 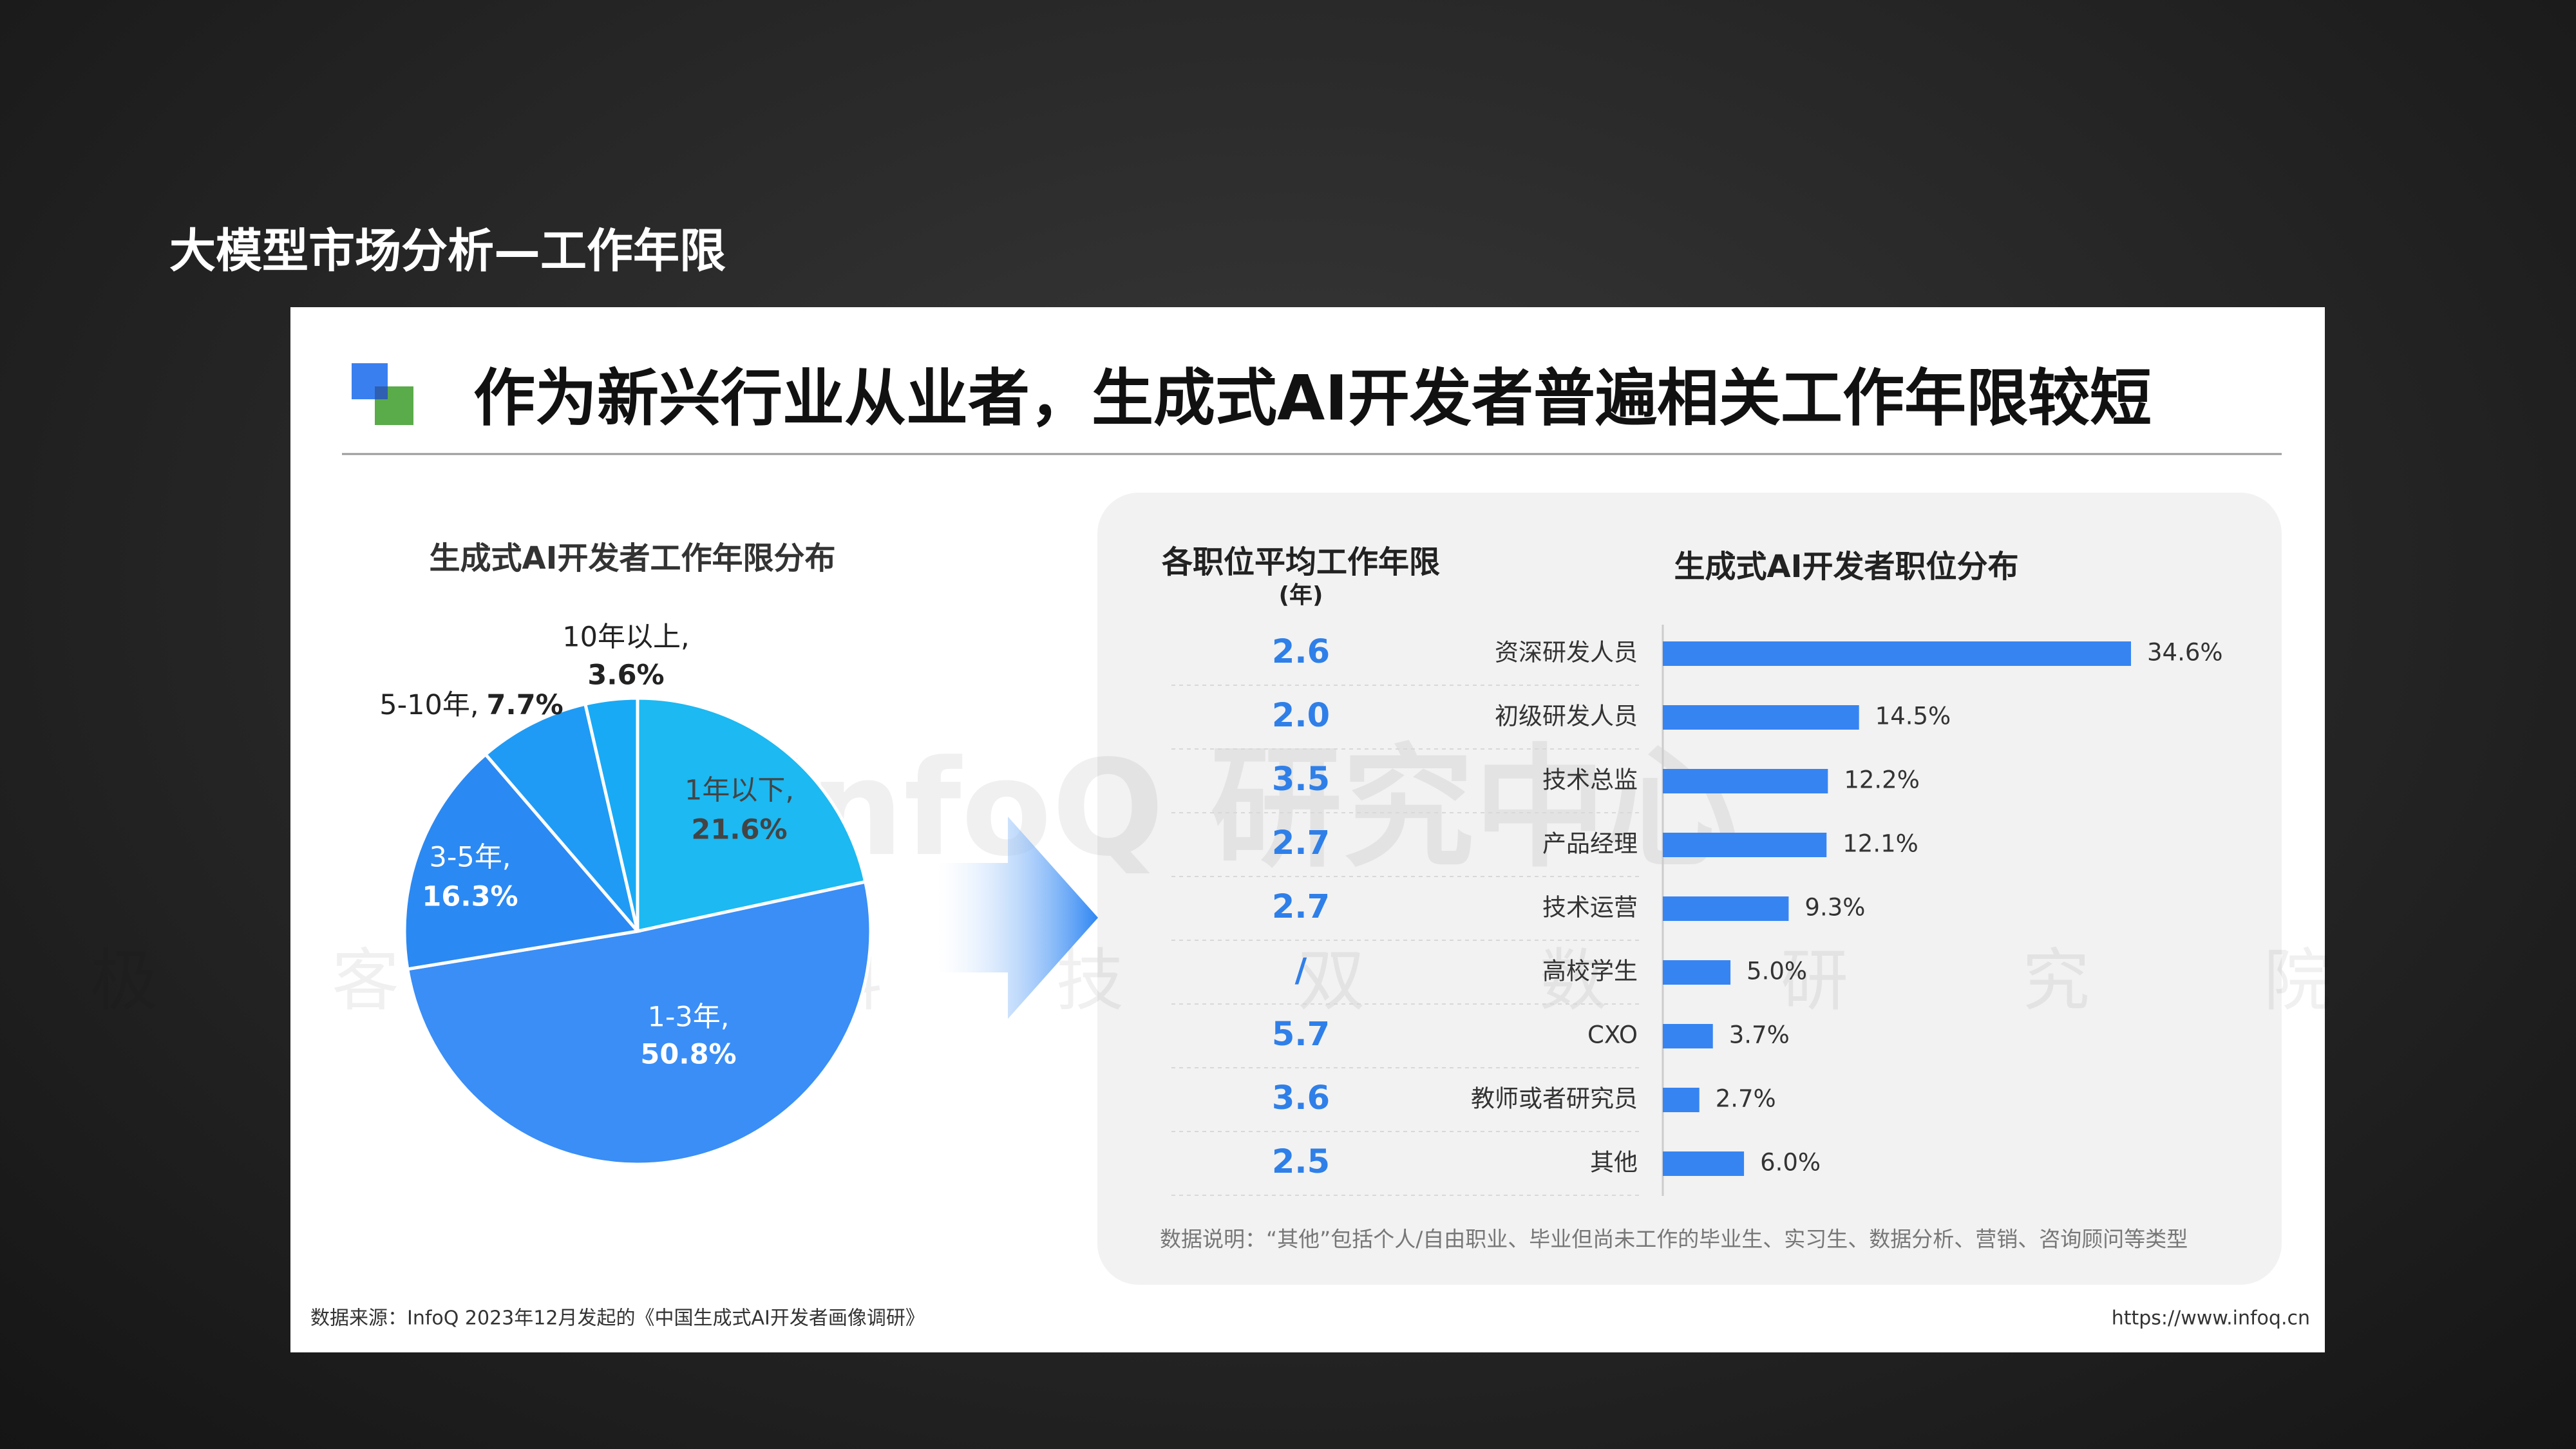 What do you see at coordinates (1250, 809) in the screenshot?
I see `watermark: InfoQ 研究中心` at bounding box center [1250, 809].